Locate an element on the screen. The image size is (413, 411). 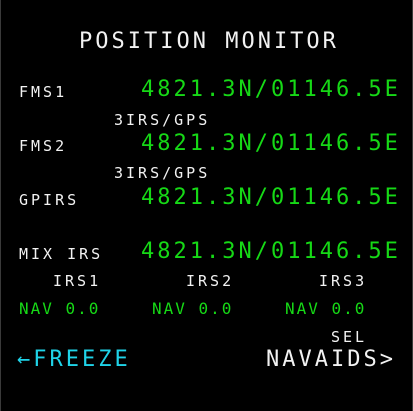
page-title: POSITION MONITOR is located at coordinates (209, 42).